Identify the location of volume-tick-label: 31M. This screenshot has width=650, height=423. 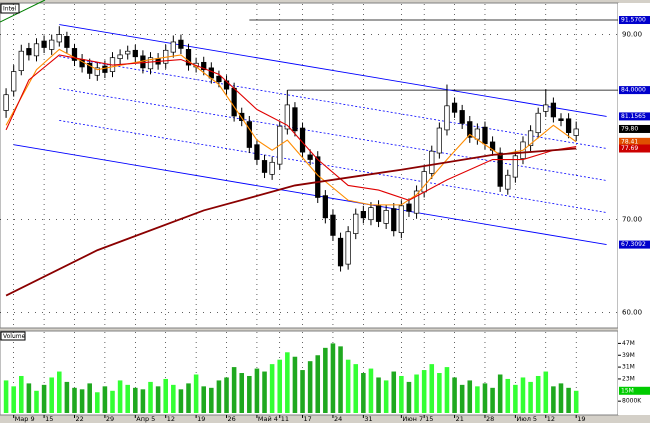
(628, 367).